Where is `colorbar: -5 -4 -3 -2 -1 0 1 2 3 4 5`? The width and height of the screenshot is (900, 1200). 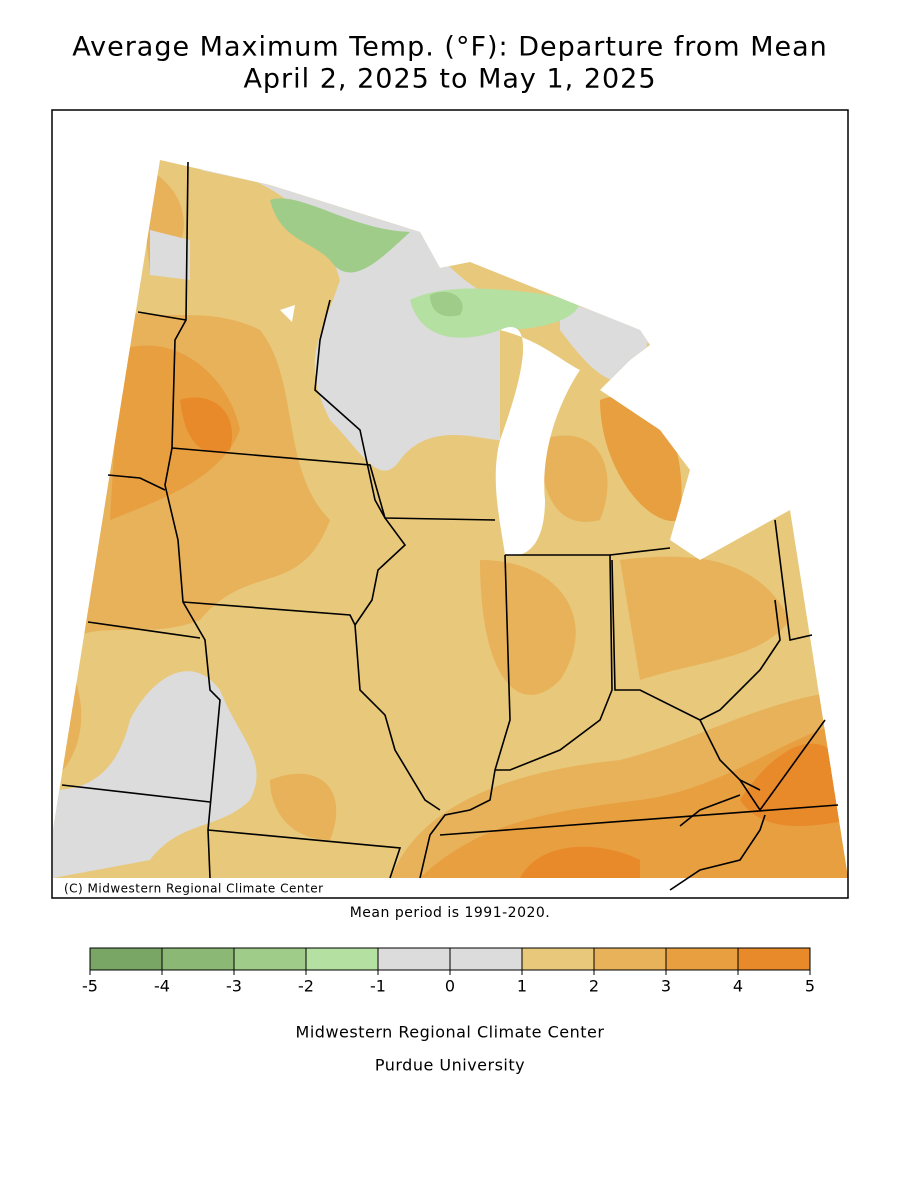
colorbar: -5 -4 -3 -2 -1 0 1 2 3 4 5 is located at coordinates (448, 971).